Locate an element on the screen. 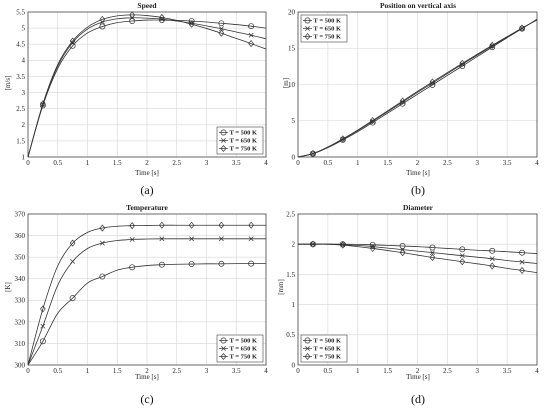 The image size is (550, 411). legend-label: T = 750 K is located at coordinates (244, 357).